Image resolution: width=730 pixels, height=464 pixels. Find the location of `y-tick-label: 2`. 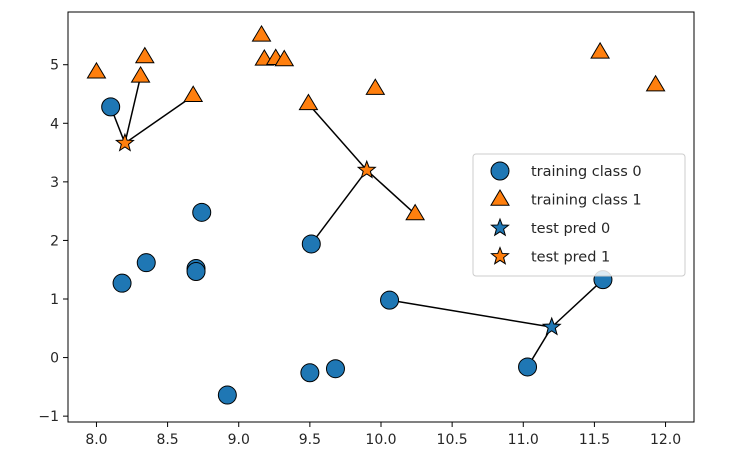

y-tick-label: 2 is located at coordinates (54, 241).